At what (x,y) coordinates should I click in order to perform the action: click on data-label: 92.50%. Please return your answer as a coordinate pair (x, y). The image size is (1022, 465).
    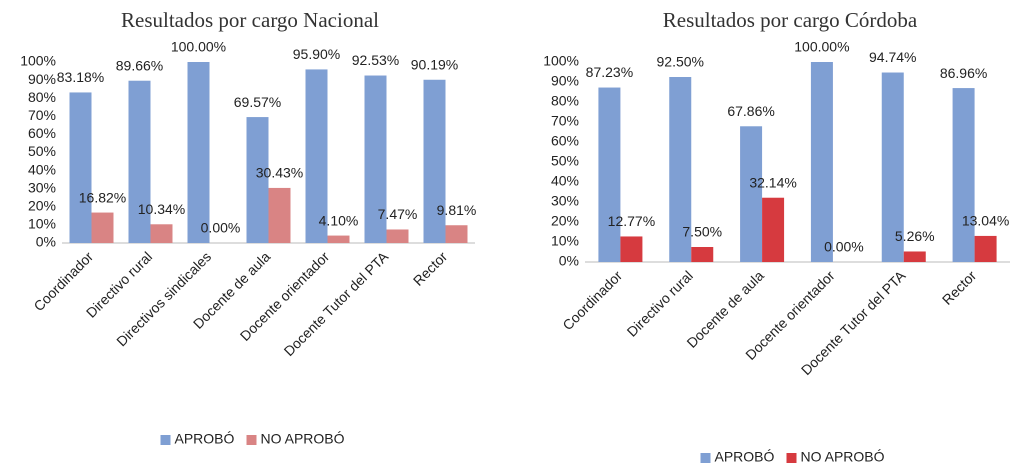
    Looking at the image, I should click on (680, 62).